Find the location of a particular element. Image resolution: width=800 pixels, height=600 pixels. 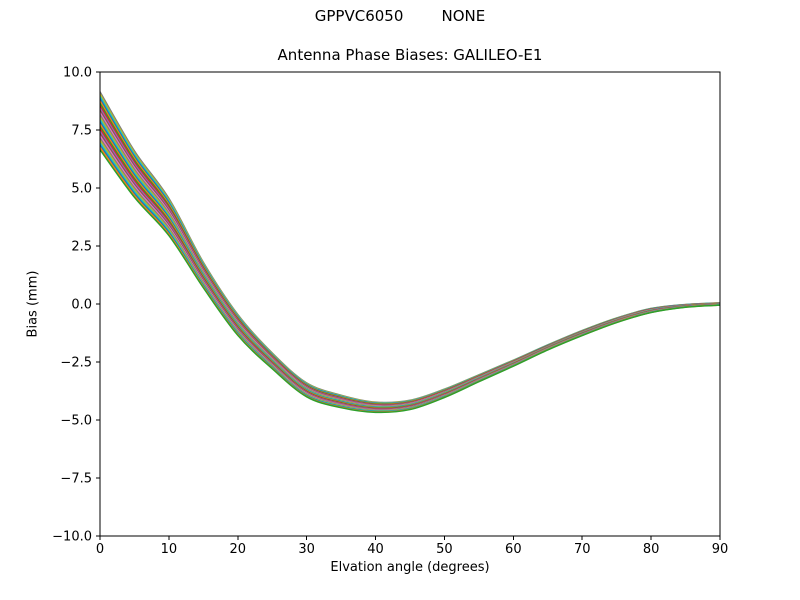

x-tick-label: 10 is located at coordinates (169, 549).